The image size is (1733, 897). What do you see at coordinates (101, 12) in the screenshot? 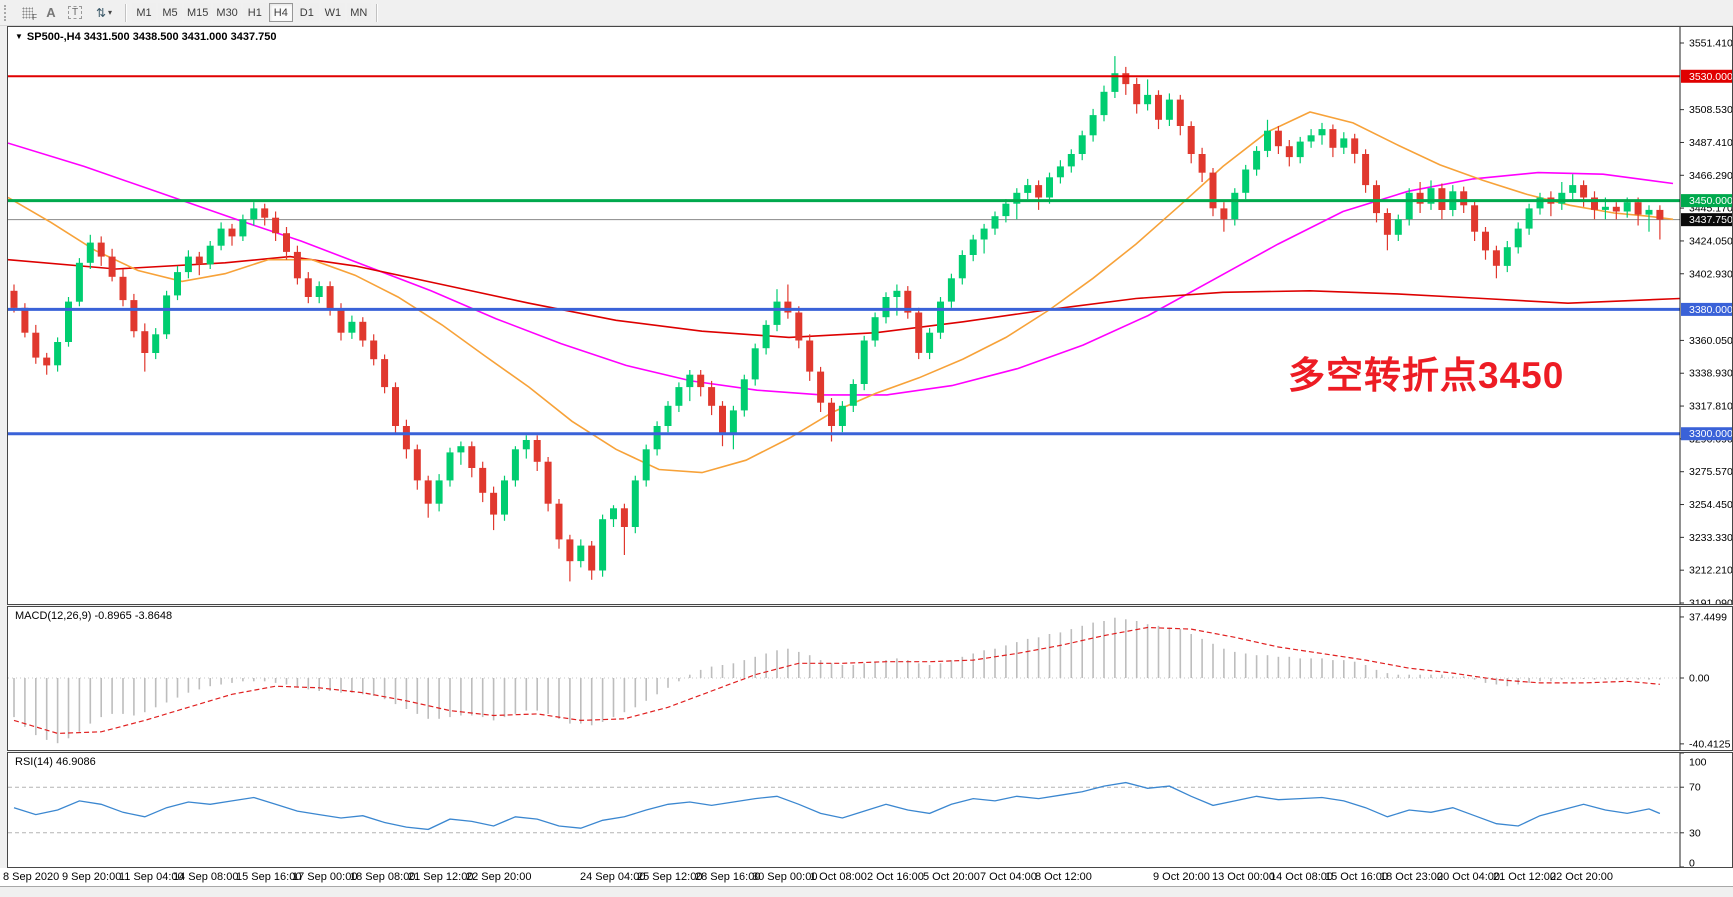
I see `up-down-arrows-icon: ⇅` at bounding box center [101, 12].